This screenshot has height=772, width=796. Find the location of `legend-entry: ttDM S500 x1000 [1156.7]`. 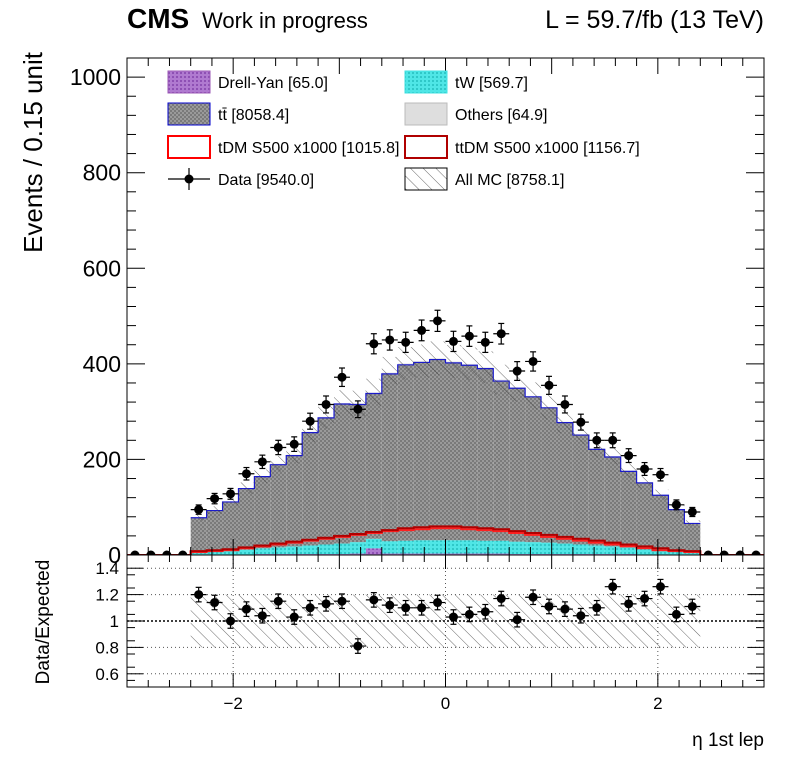

legend-entry: ttDM S500 x1000 [1156.7] is located at coordinates (522, 147).